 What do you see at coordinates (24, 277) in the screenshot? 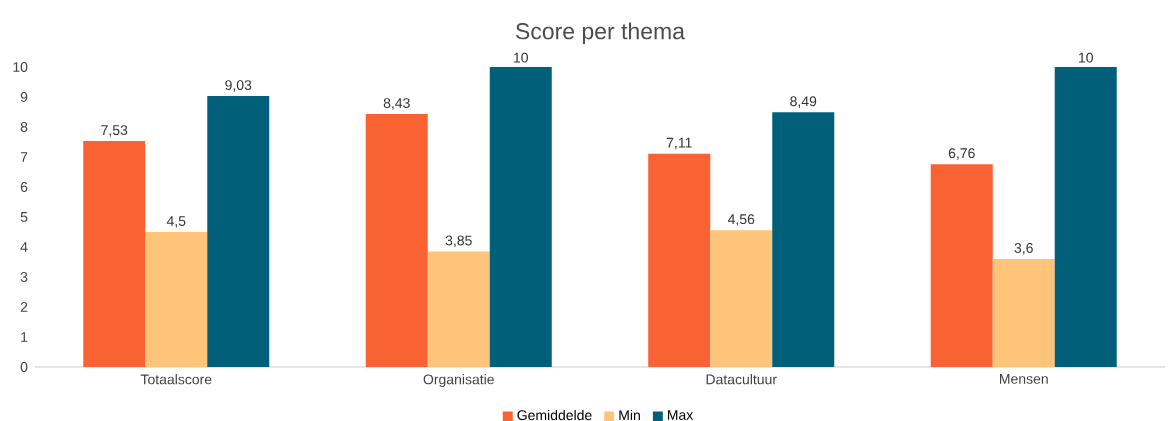
I see `y-tick-label: 3` at bounding box center [24, 277].